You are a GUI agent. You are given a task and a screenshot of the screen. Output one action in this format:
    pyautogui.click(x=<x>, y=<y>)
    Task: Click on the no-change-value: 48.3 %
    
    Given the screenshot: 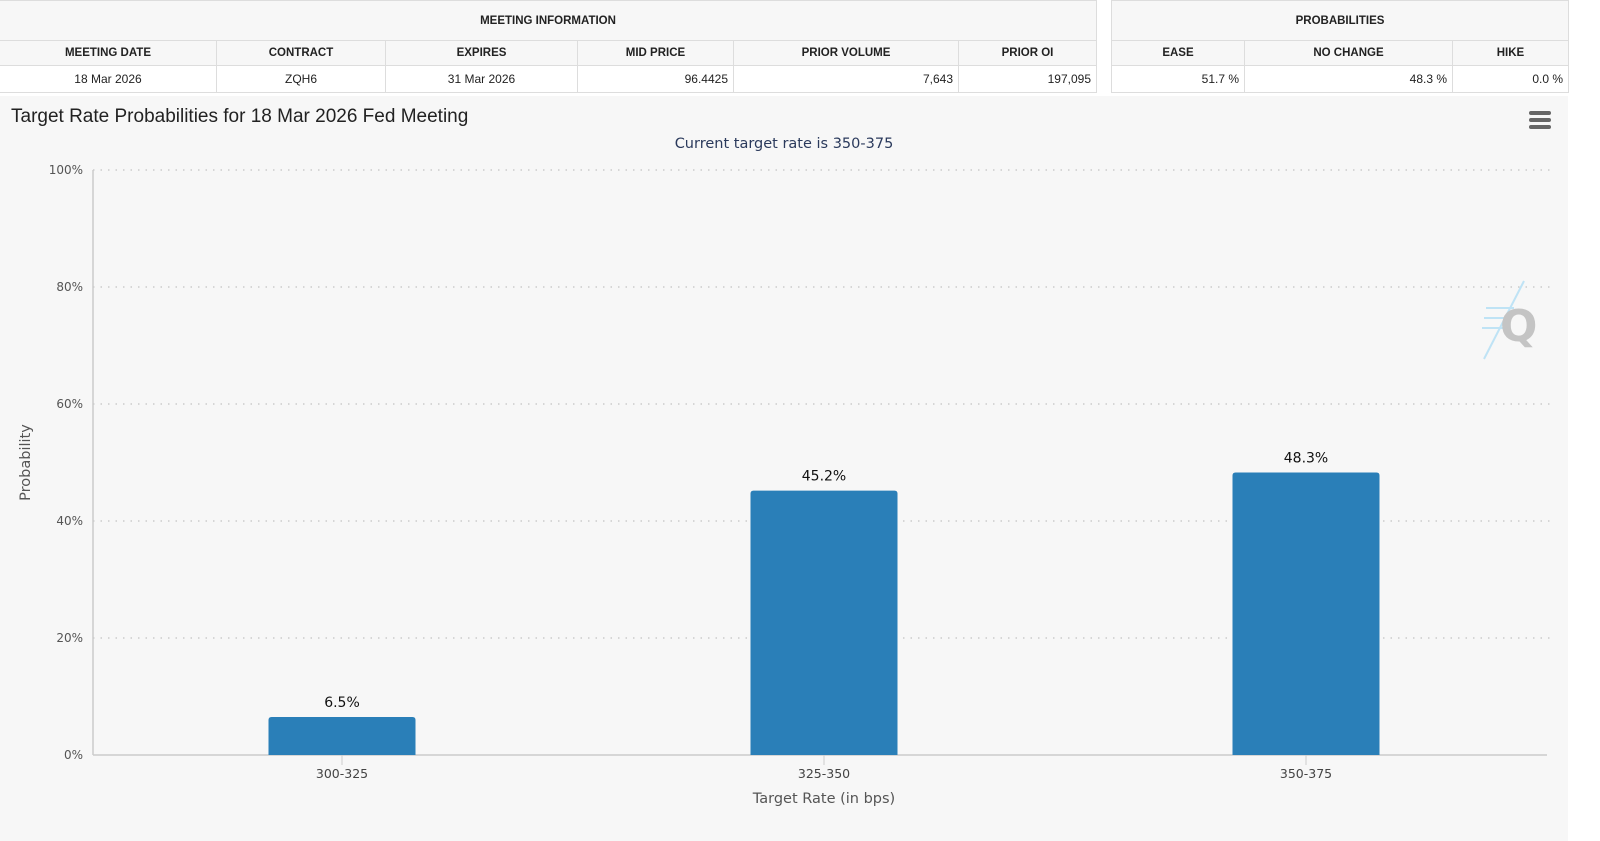 What is the action you would take?
    pyautogui.click(x=1348, y=79)
    